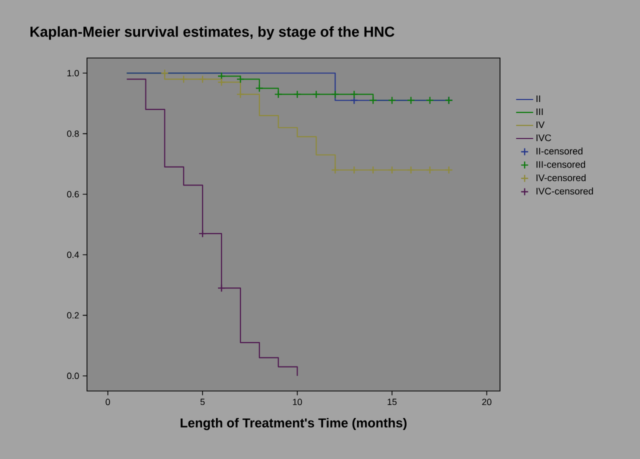 The height and width of the screenshot is (459, 640). I want to click on legend-label: IVC-censored, so click(564, 191).